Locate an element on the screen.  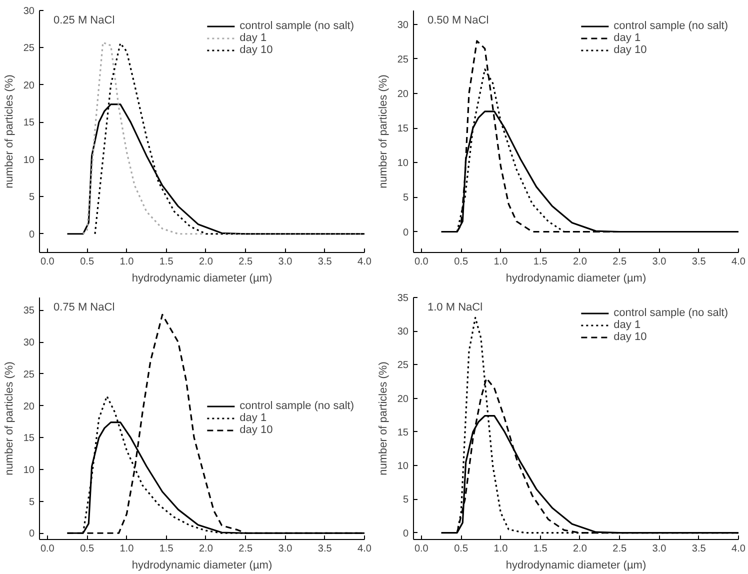
chart-title: 1.0 M NaCl is located at coordinates (455, 308).